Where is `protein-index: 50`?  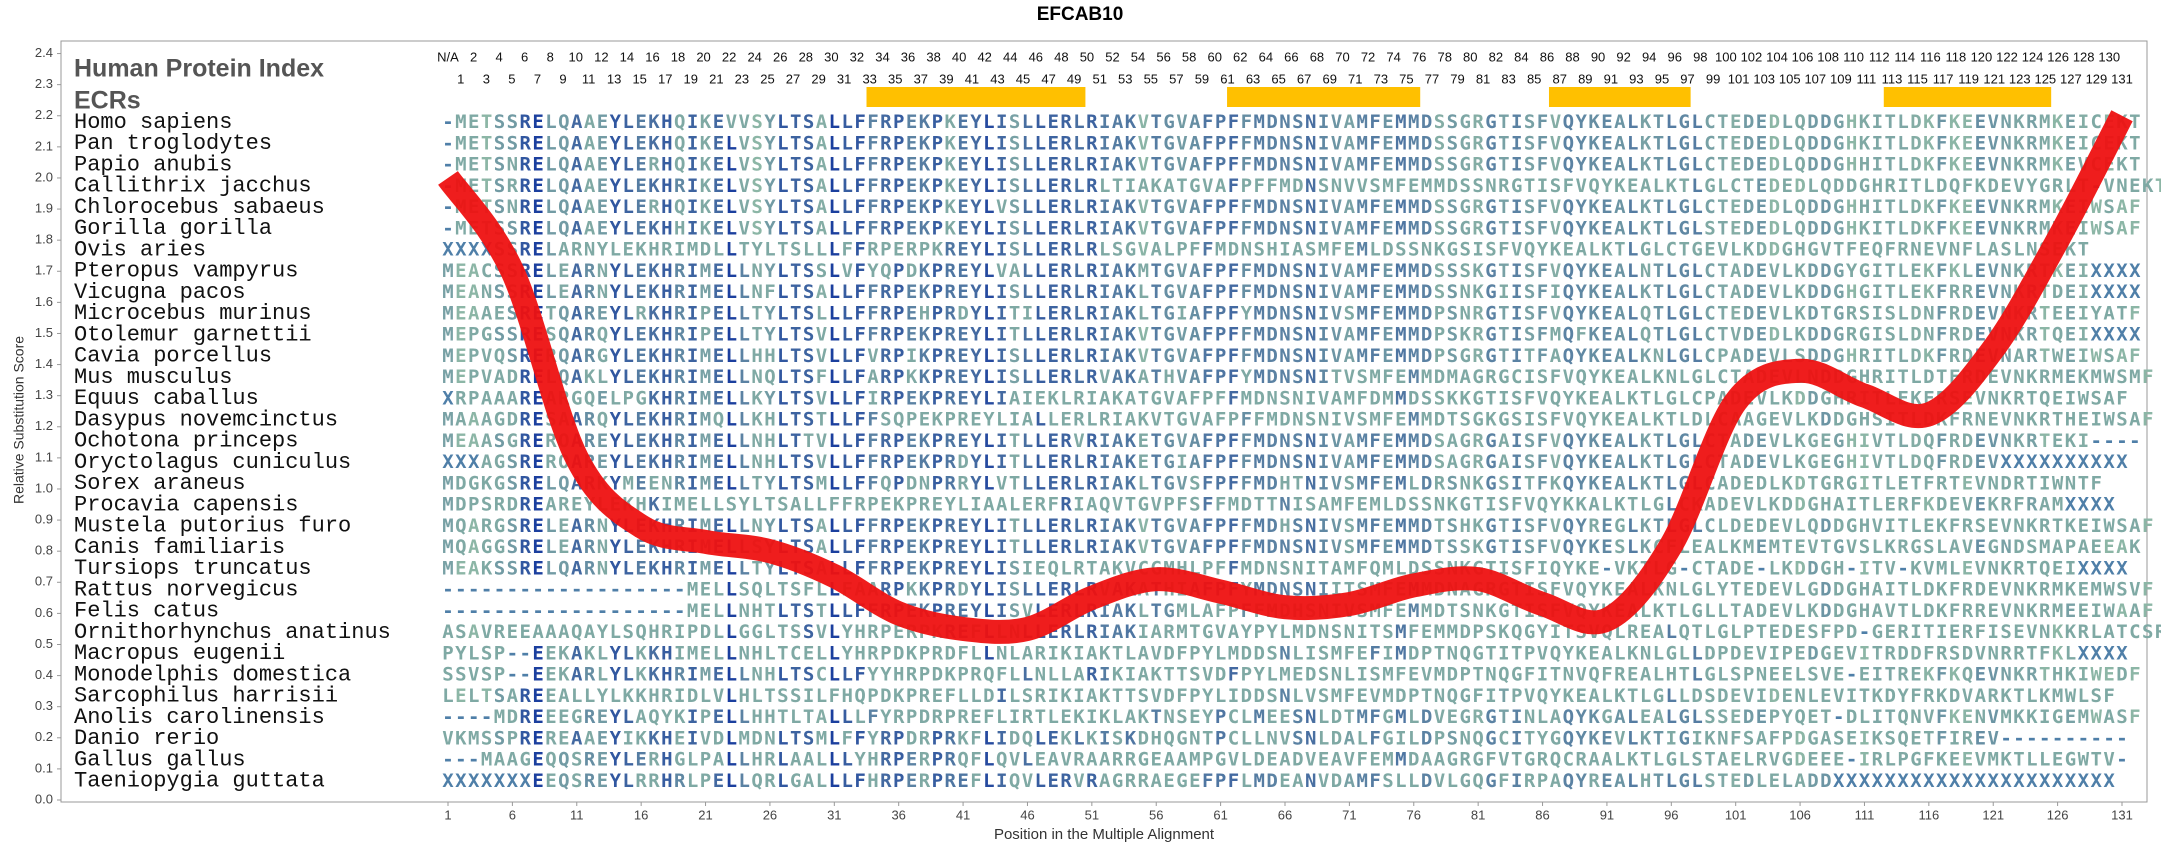
protein-index: 50 is located at coordinates (1087, 56).